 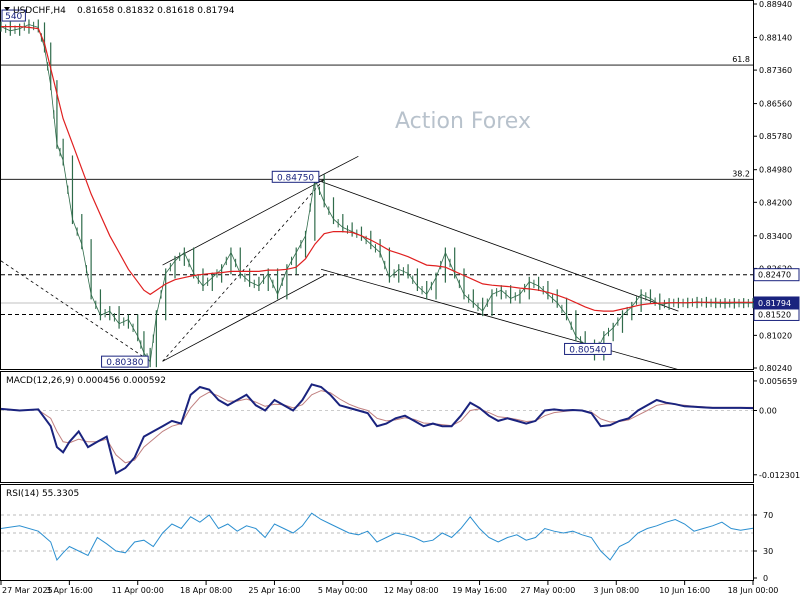 I want to click on x-tick-label-3: 18 Apr 08:00, so click(x=206, y=590).